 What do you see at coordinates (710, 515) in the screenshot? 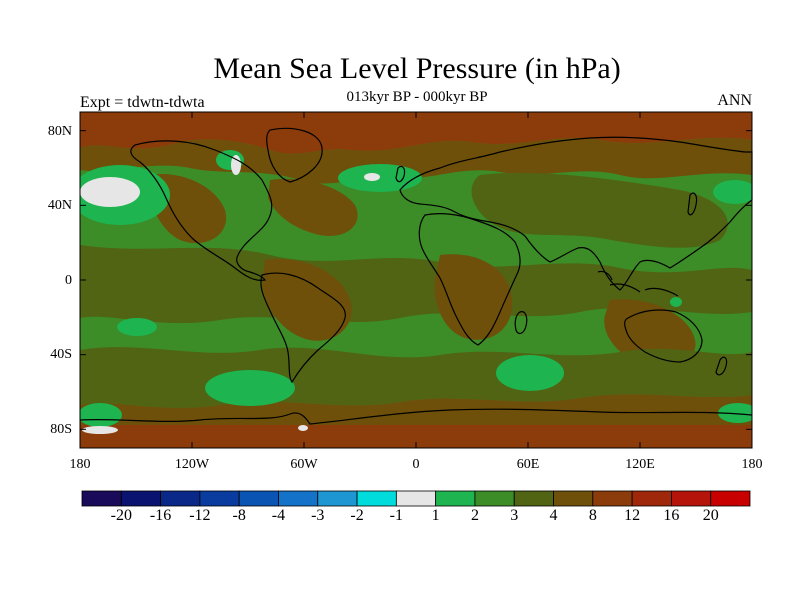
I see `colorbar-tick-label: 20` at bounding box center [710, 515].